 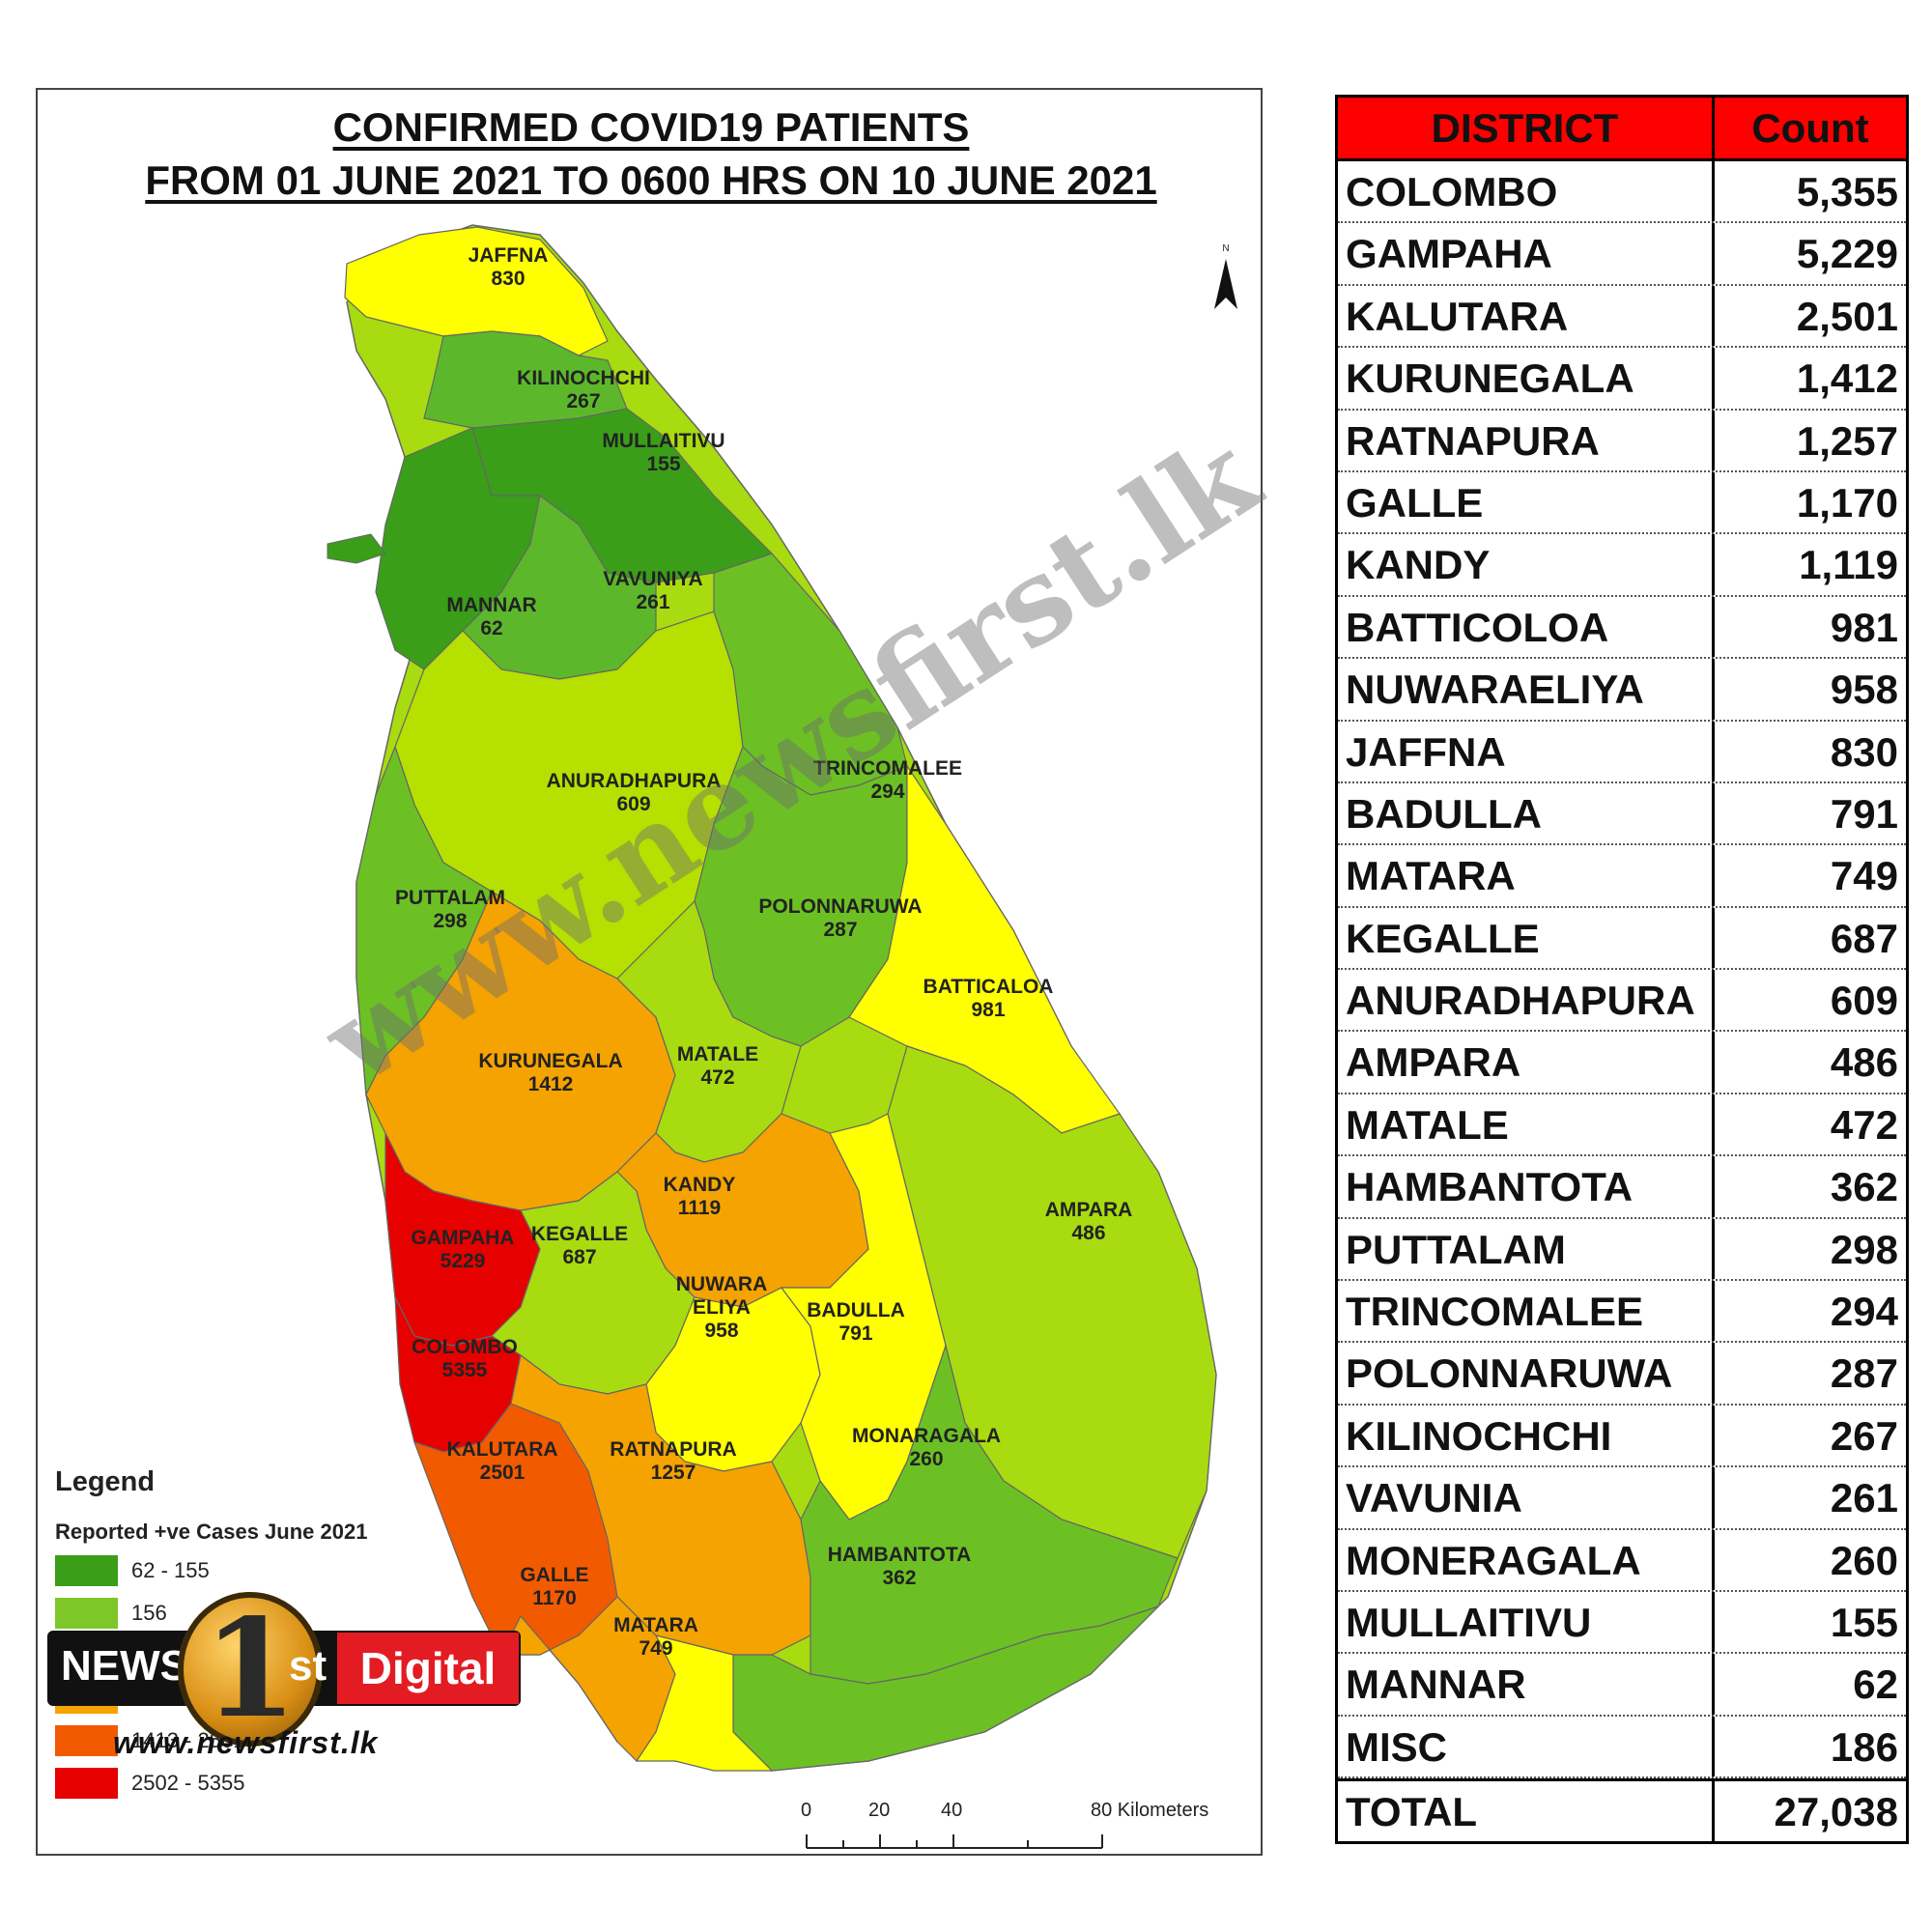 What do you see at coordinates (1526, 191) in the screenshot?
I see `row-district: COLOMBO` at bounding box center [1526, 191].